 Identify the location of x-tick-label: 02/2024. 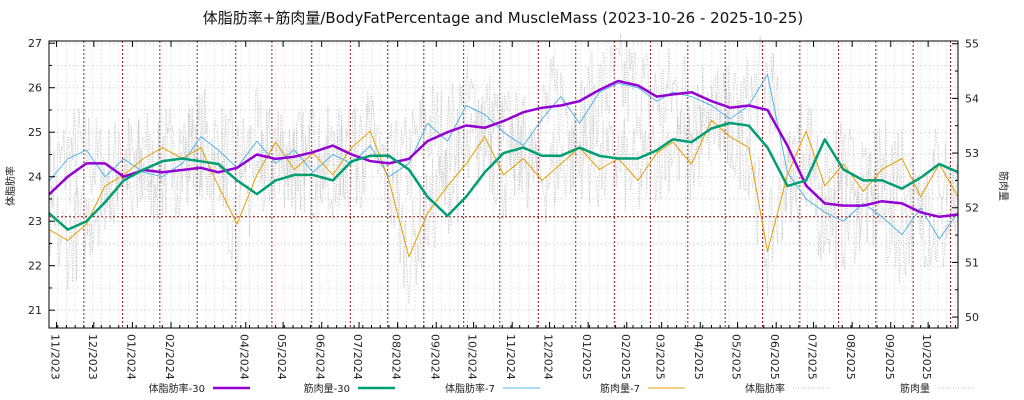
(169, 357).